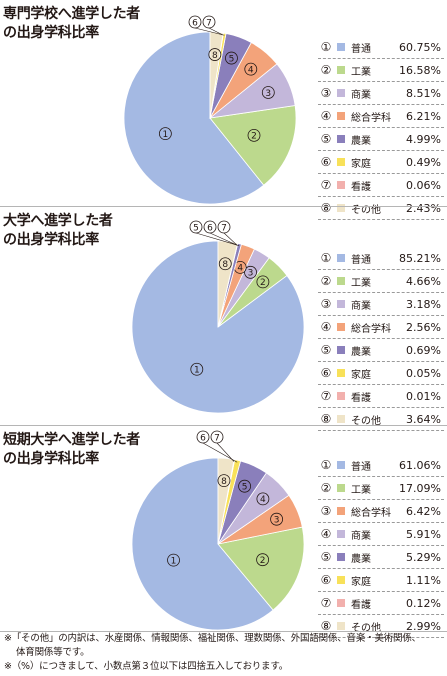 The image size is (447, 676). Describe the element at coordinates (71, 450) in the screenshot. I see `chart-title: 短期大学へ進学した者 の出身学科比率` at that location.